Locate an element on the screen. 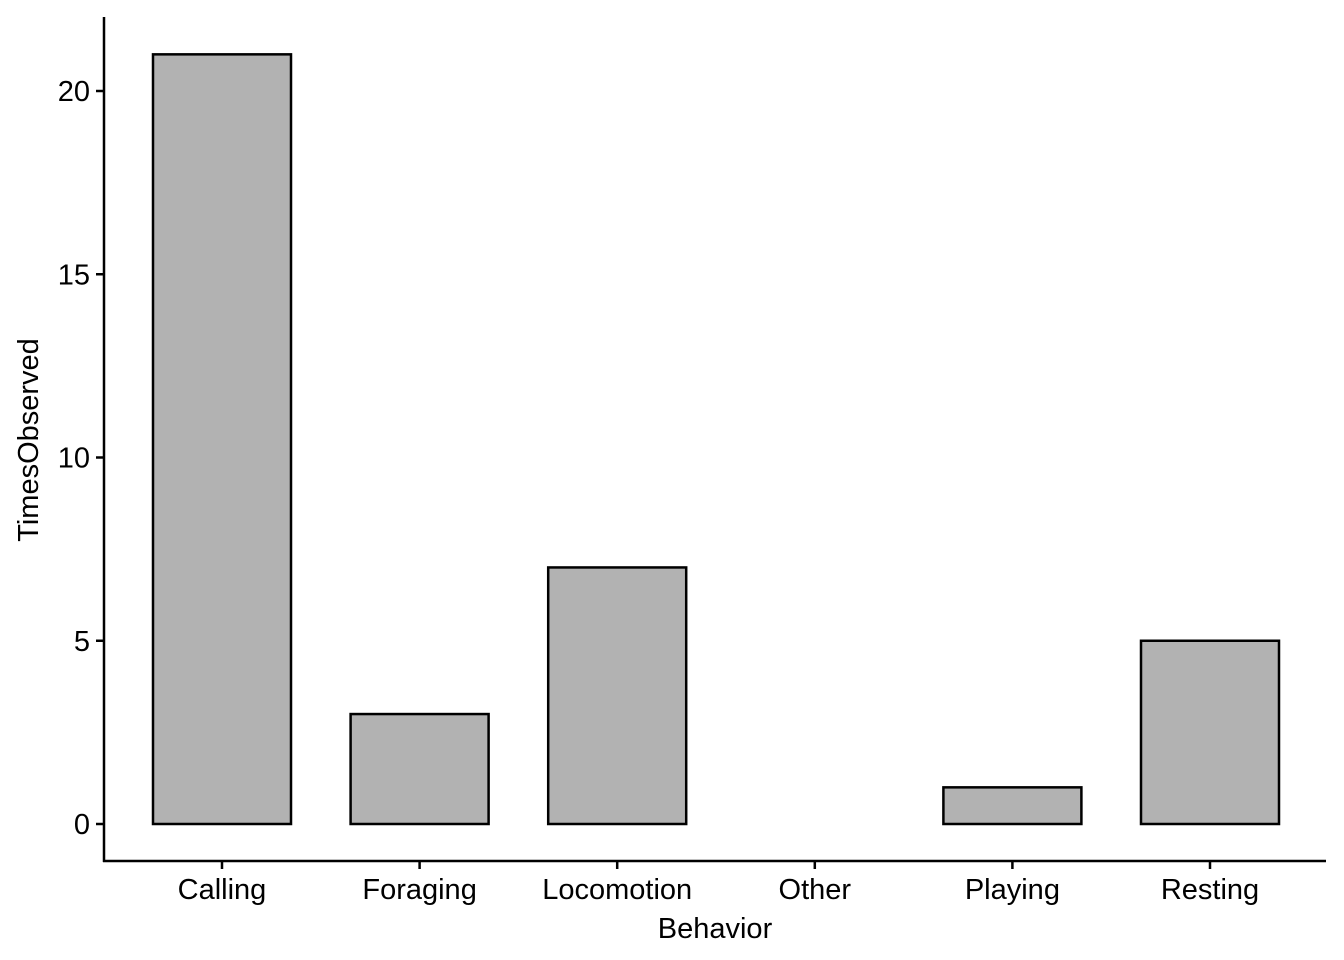  y-tick-label: 5 is located at coordinates (82, 642).